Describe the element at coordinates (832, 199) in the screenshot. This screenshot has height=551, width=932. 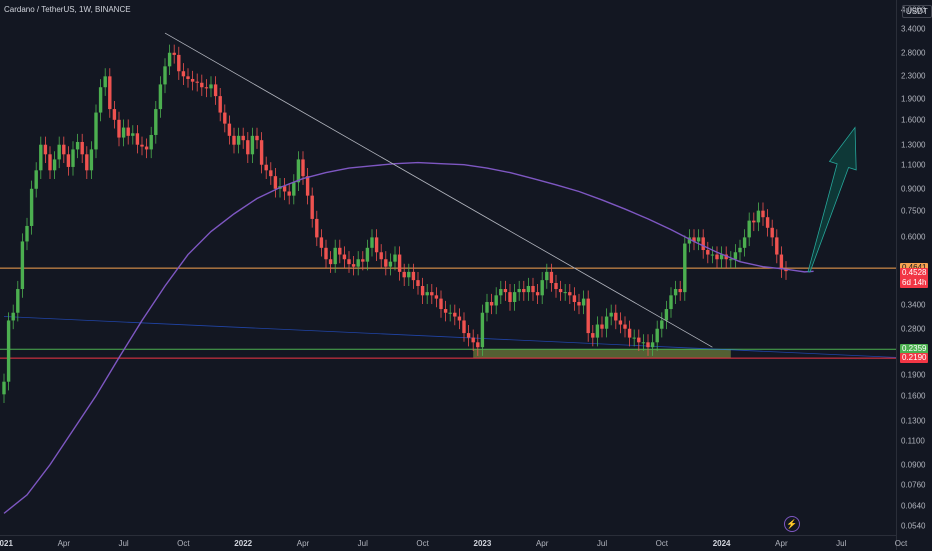
I see `projection-arrow` at that location.